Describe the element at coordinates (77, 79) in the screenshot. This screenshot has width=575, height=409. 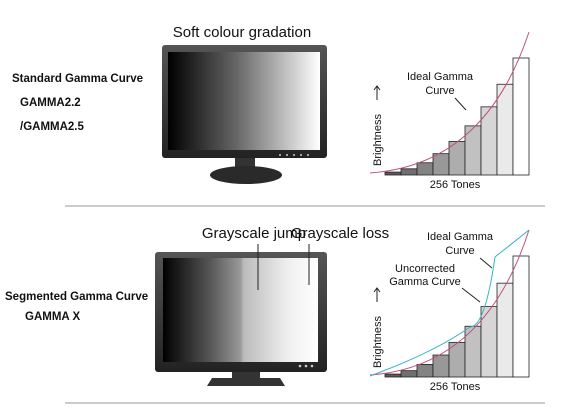
I see `title: Standard Gamma Curve` at that location.